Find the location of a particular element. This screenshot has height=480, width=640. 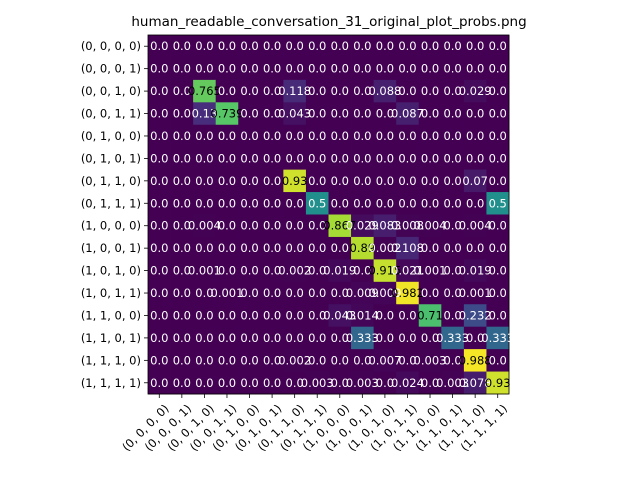

cell-value-label: 0.93 is located at coordinates (498, 383).